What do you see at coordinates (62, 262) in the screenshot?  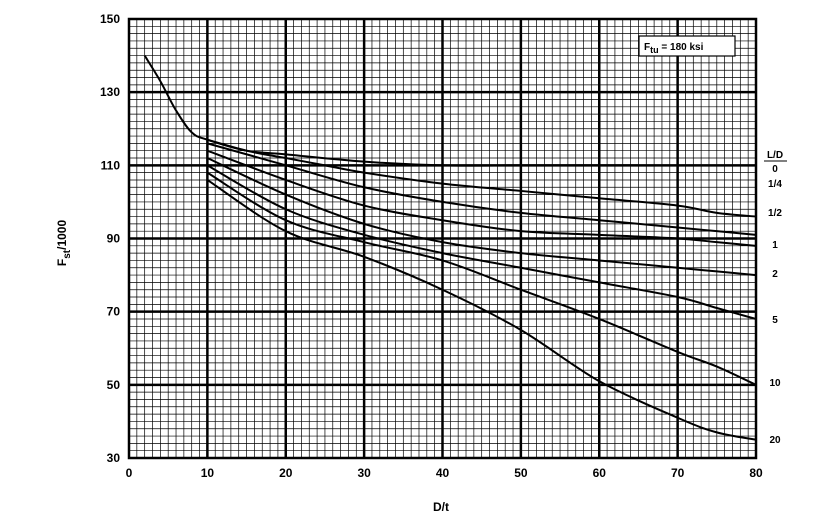 I see `y-axis-title-main: F` at bounding box center [62, 262].